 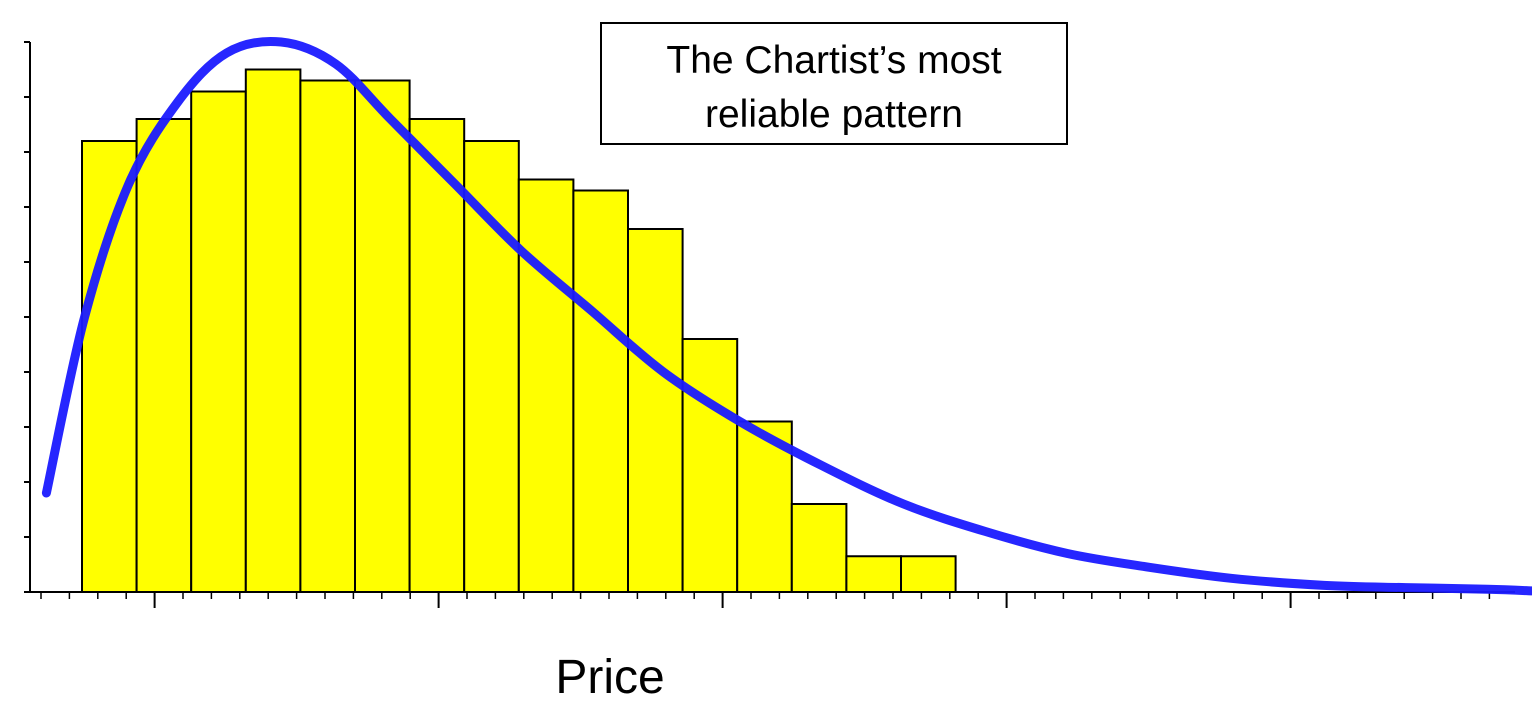 What do you see at coordinates (834, 60) in the screenshot?
I see `annotation-line-1: The Chartist’s most` at bounding box center [834, 60].